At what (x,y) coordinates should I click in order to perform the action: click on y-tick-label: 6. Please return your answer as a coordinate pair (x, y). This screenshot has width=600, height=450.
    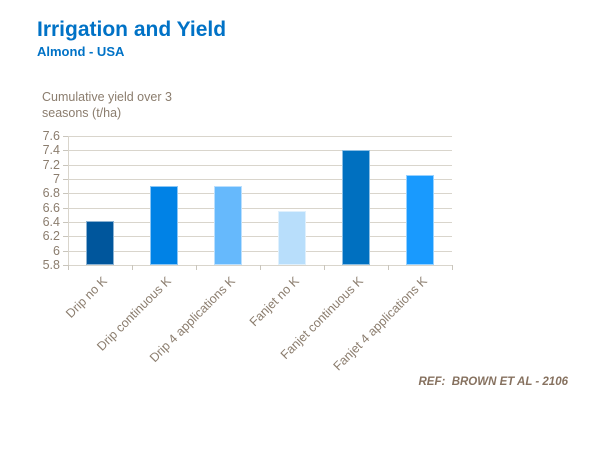
    Looking at the image, I should click on (56, 250).